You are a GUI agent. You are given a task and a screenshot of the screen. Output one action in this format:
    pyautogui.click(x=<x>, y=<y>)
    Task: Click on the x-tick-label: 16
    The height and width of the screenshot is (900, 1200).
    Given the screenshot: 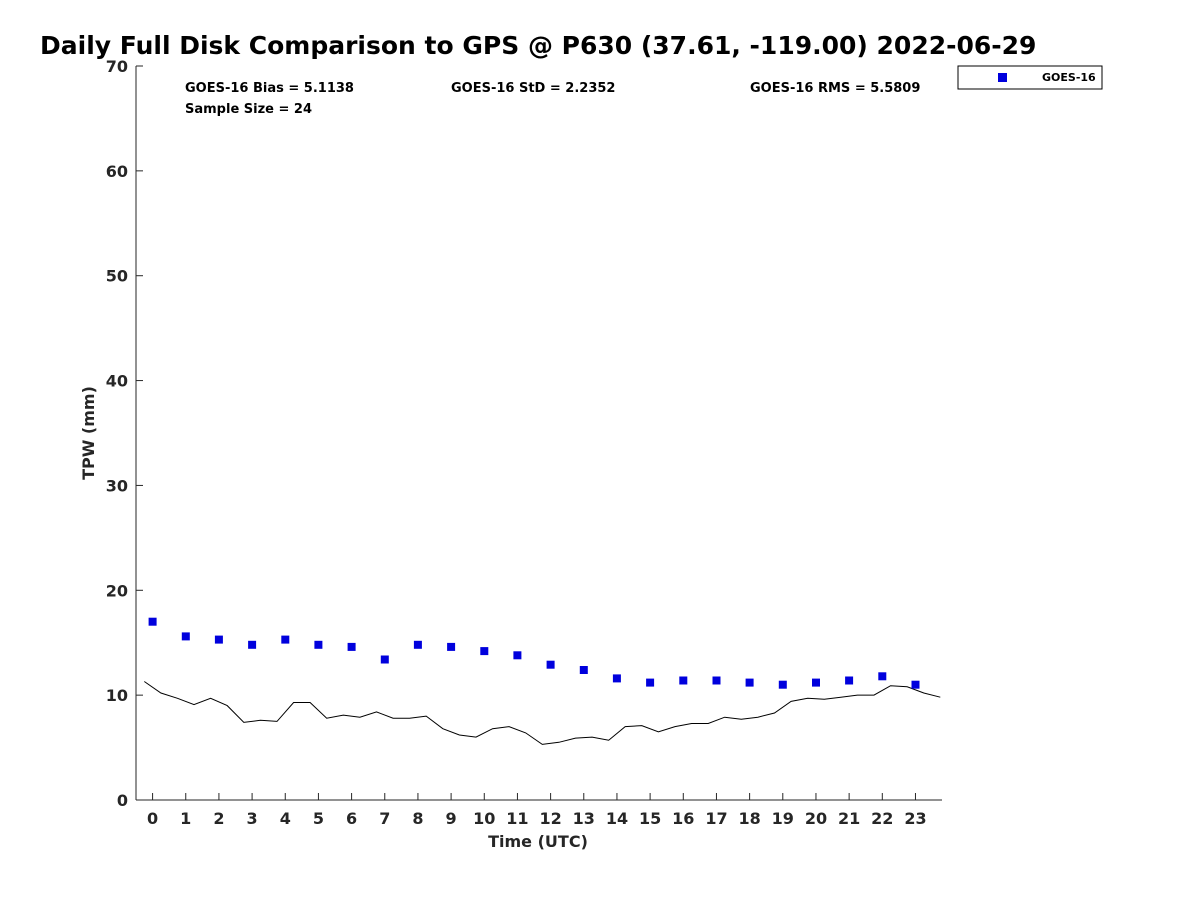 What is the action you would take?
    pyautogui.click(x=683, y=818)
    